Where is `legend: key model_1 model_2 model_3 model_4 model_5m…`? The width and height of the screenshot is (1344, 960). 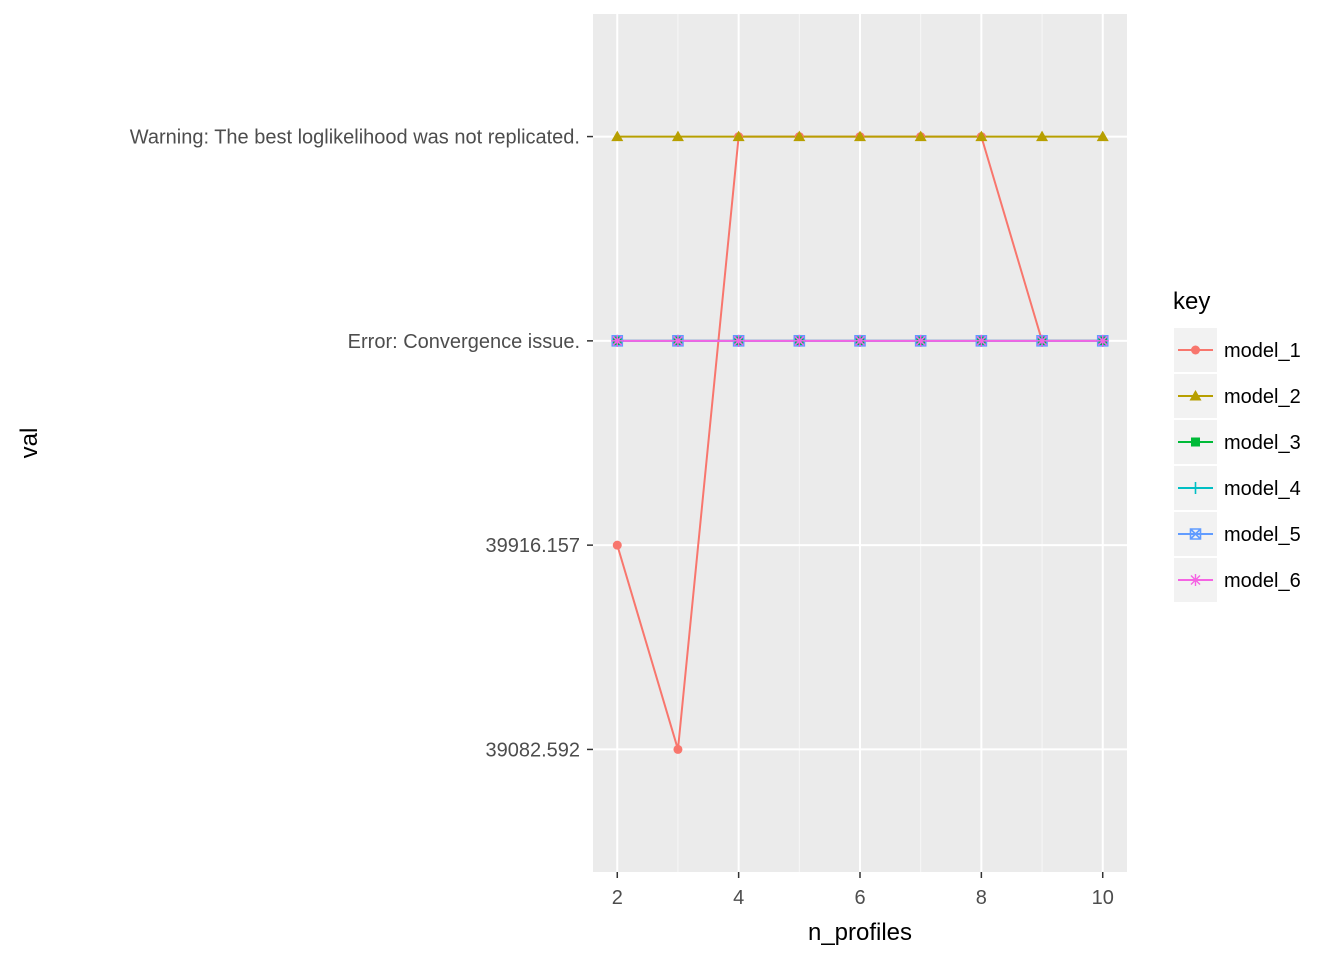
legend: key model_1 model_2 model_3 model_4 model_5m… is located at coordinates (1237, 445).